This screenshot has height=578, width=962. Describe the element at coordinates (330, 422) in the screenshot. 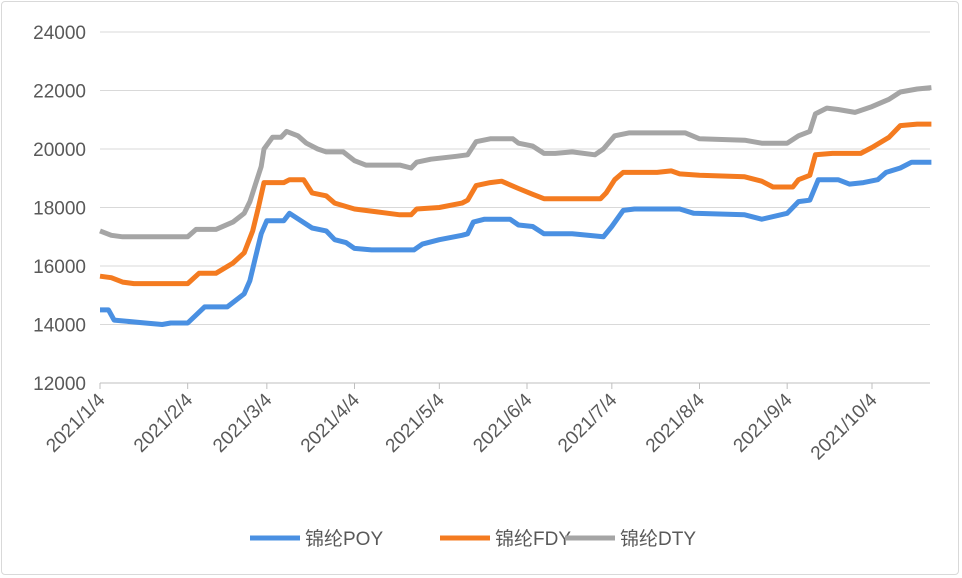

I see `x-tick-label: 2021/4/4` at that location.